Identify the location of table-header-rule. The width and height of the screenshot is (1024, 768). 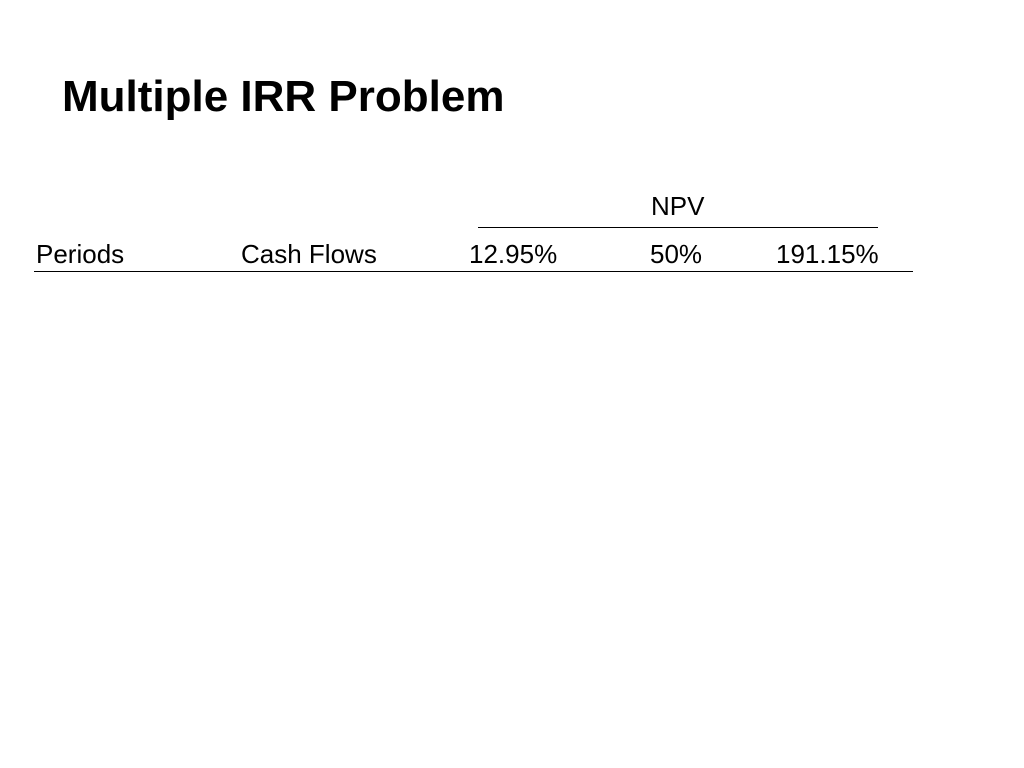
(473, 271).